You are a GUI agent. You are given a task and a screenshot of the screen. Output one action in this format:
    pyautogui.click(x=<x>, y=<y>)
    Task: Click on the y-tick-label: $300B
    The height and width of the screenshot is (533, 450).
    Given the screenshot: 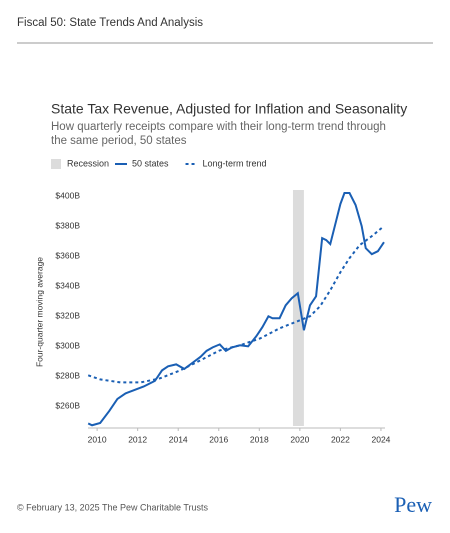 What is the action you would take?
    pyautogui.click(x=67, y=346)
    